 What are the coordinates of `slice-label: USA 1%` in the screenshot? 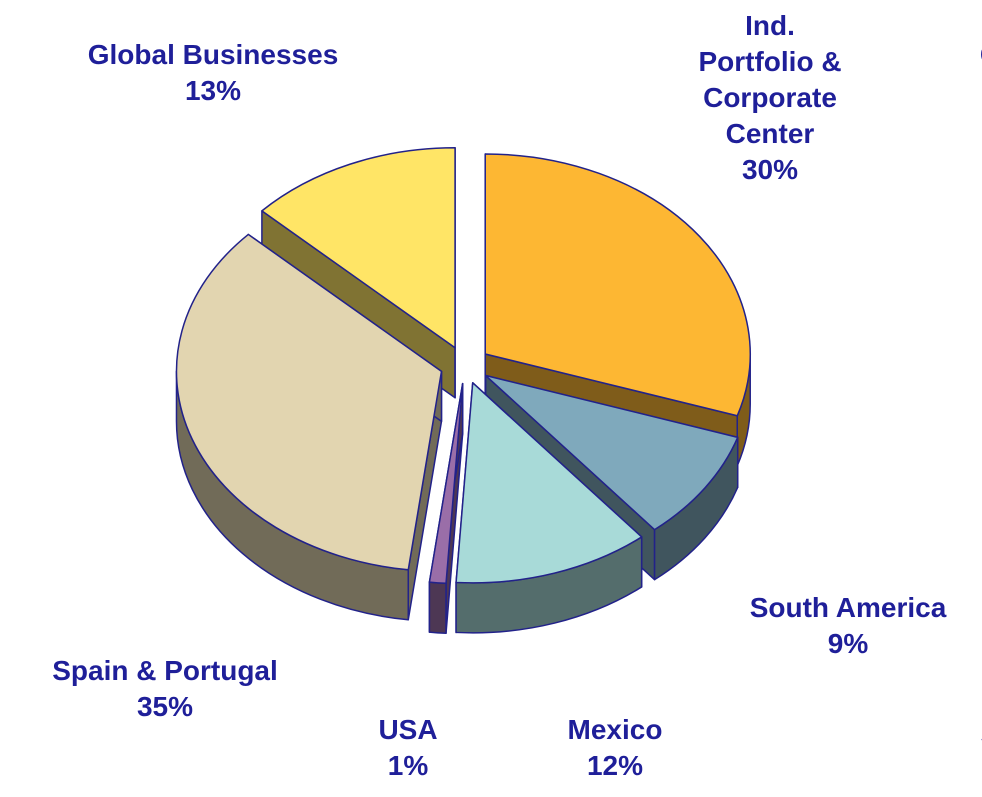 It's located at (407, 748).